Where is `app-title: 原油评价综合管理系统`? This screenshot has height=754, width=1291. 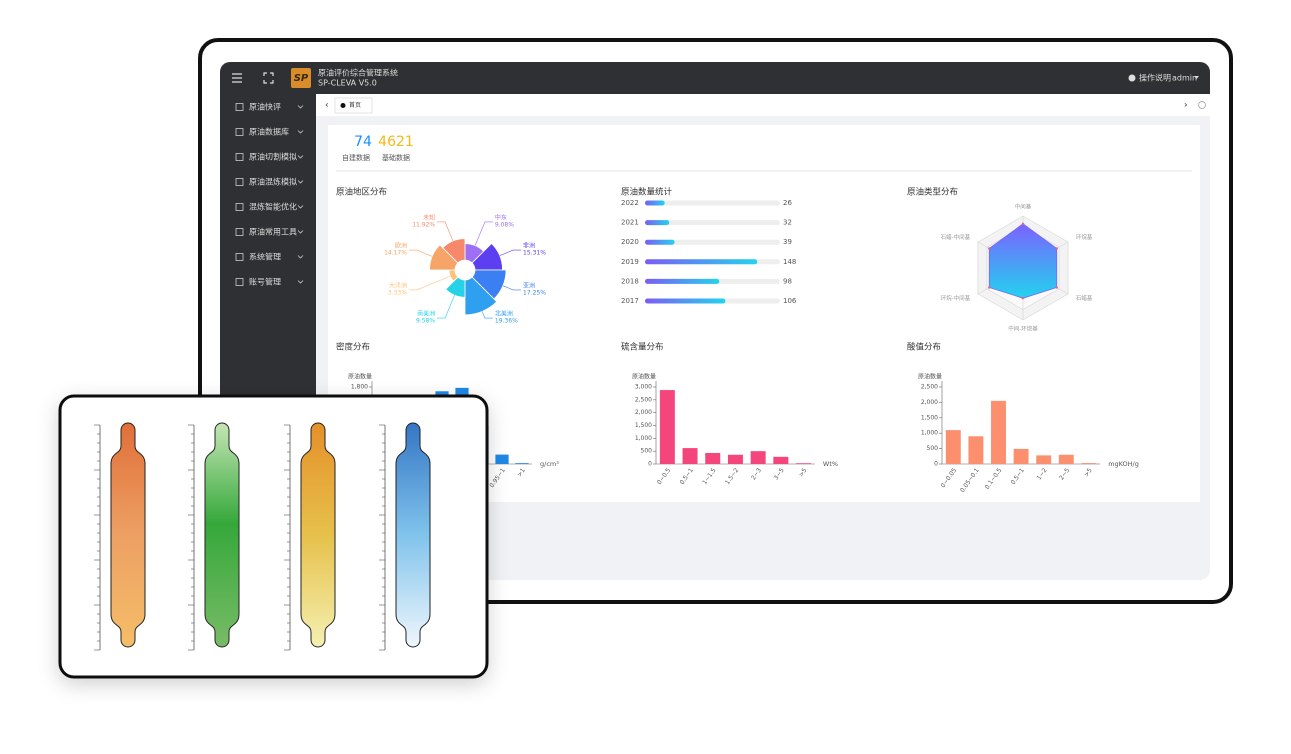
app-title: 原油评价综合管理系统 is located at coordinates (358, 73).